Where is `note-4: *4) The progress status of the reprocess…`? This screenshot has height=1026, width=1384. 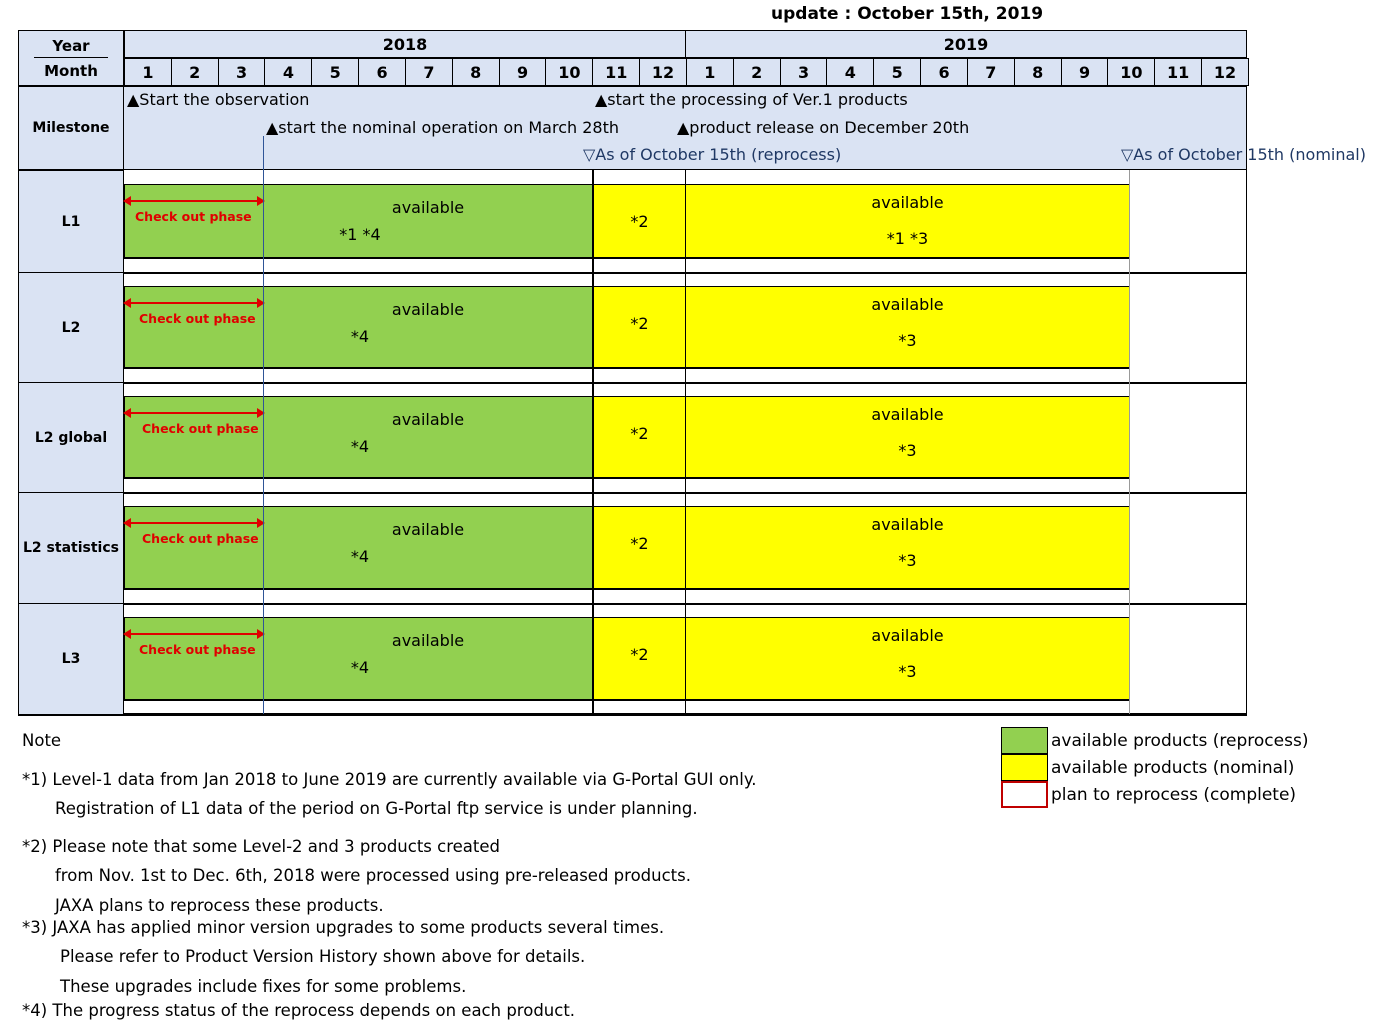 note-4: *4) The progress status of the reprocess… is located at coordinates (299, 1010).